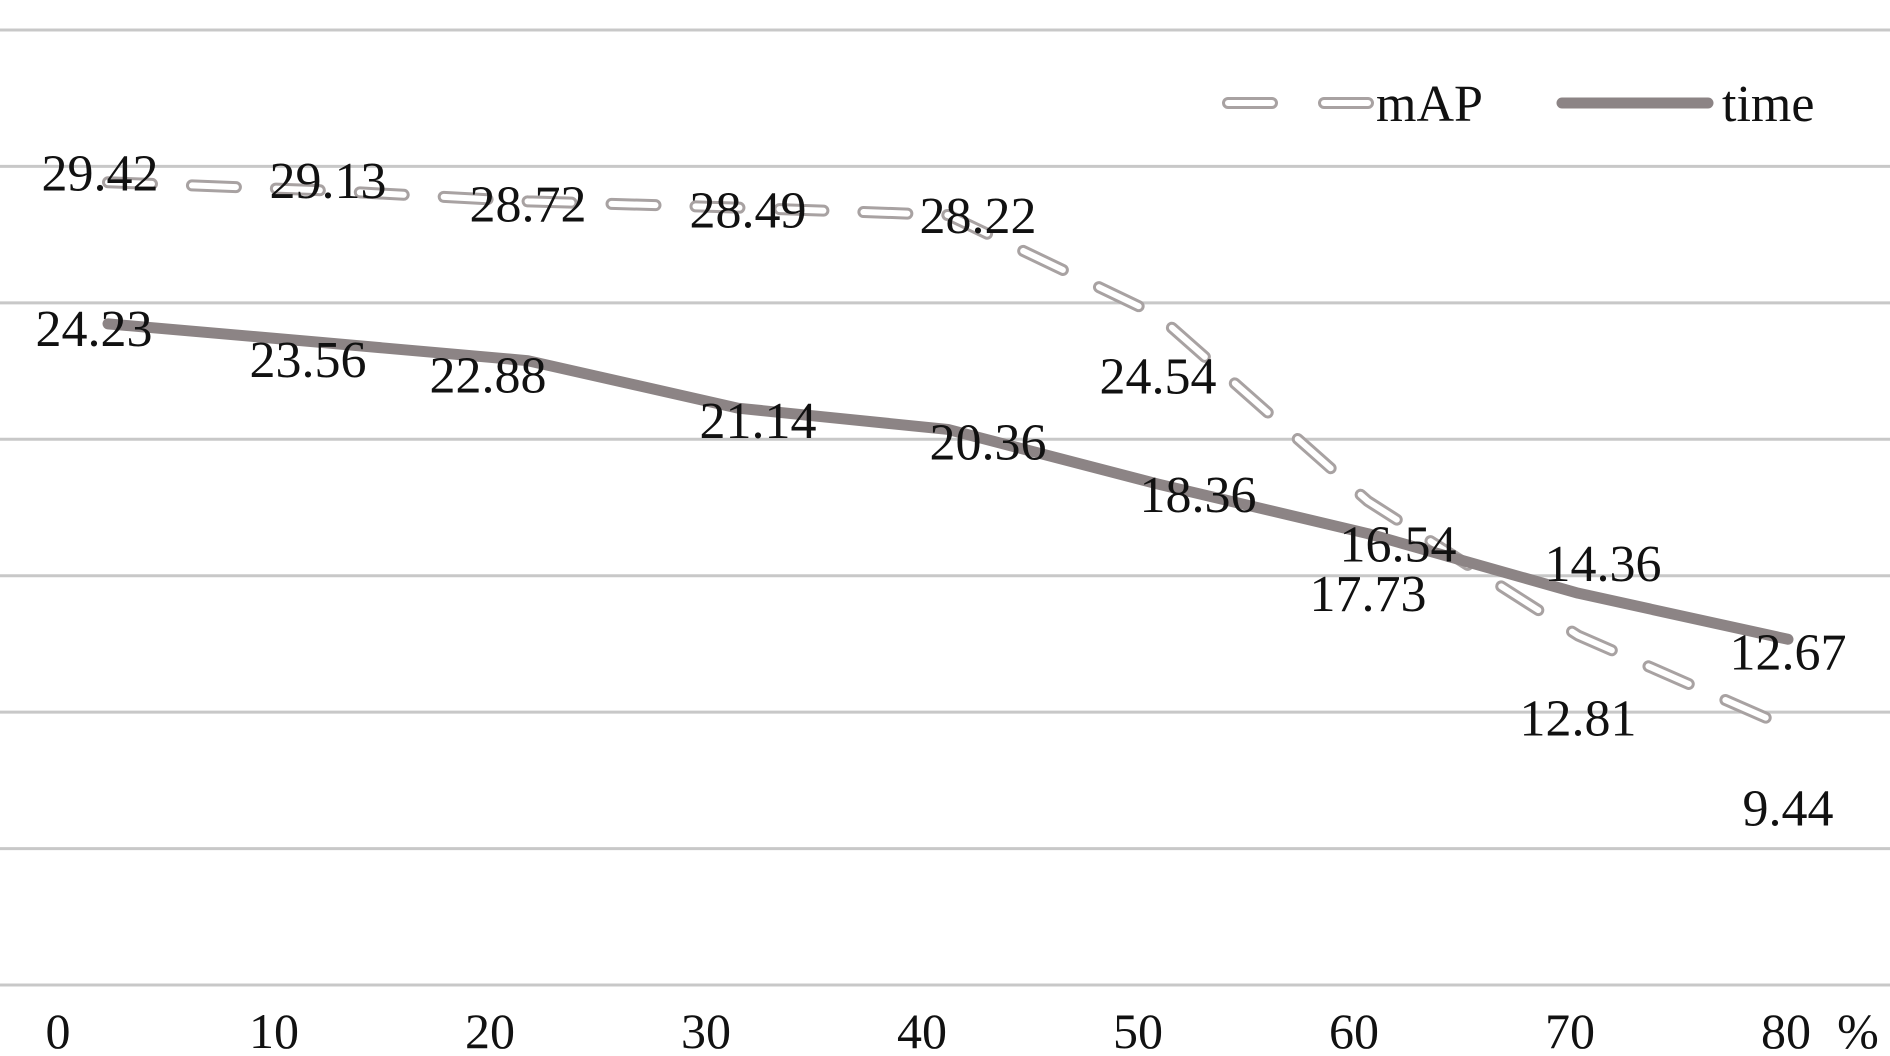  What do you see at coordinates (758, 421) in the screenshot?
I see `data-label-time: 21.14` at bounding box center [758, 421].